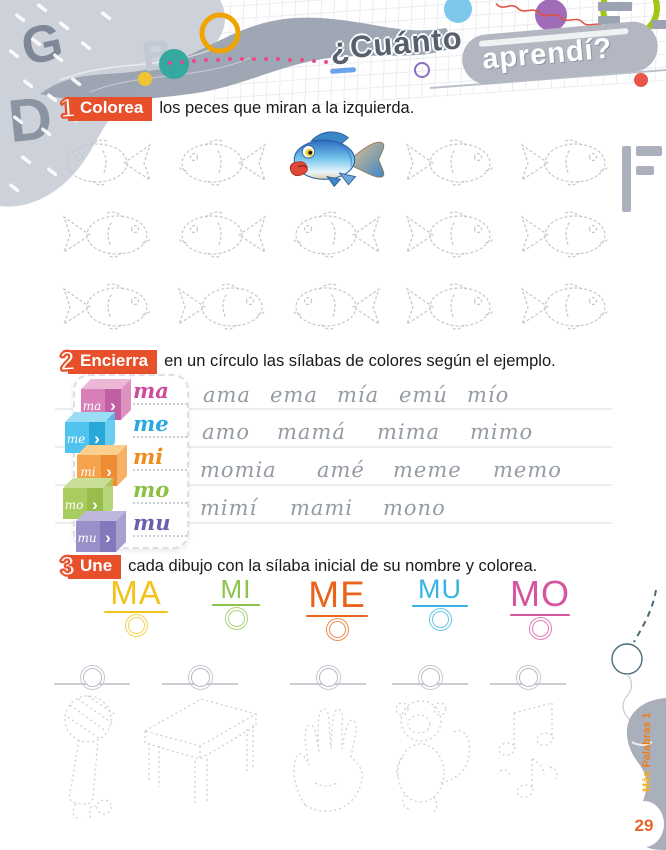 This screenshot has width=666, height=850. What do you see at coordinates (540, 593) in the screenshot?
I see `syllable-text: MO` at bounding box center [540, 593].